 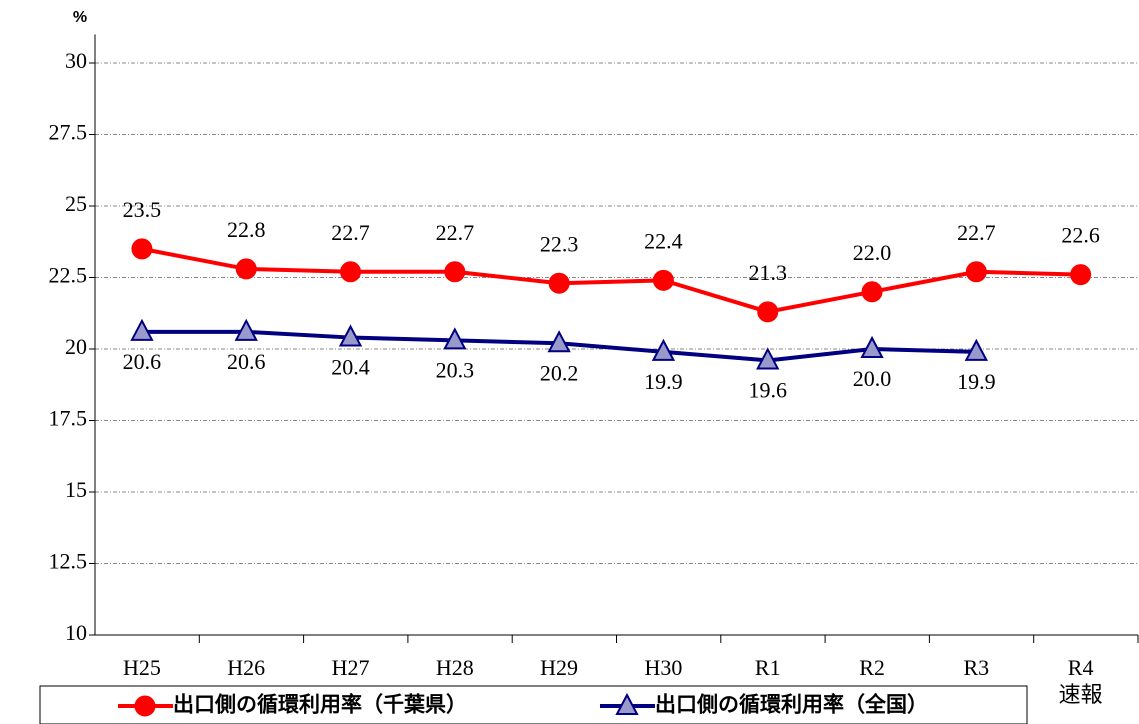 What do you see at coordinates (767, 272) in the screenshot?
I see `data-label: 21.3` at bounding box center [767, 272].